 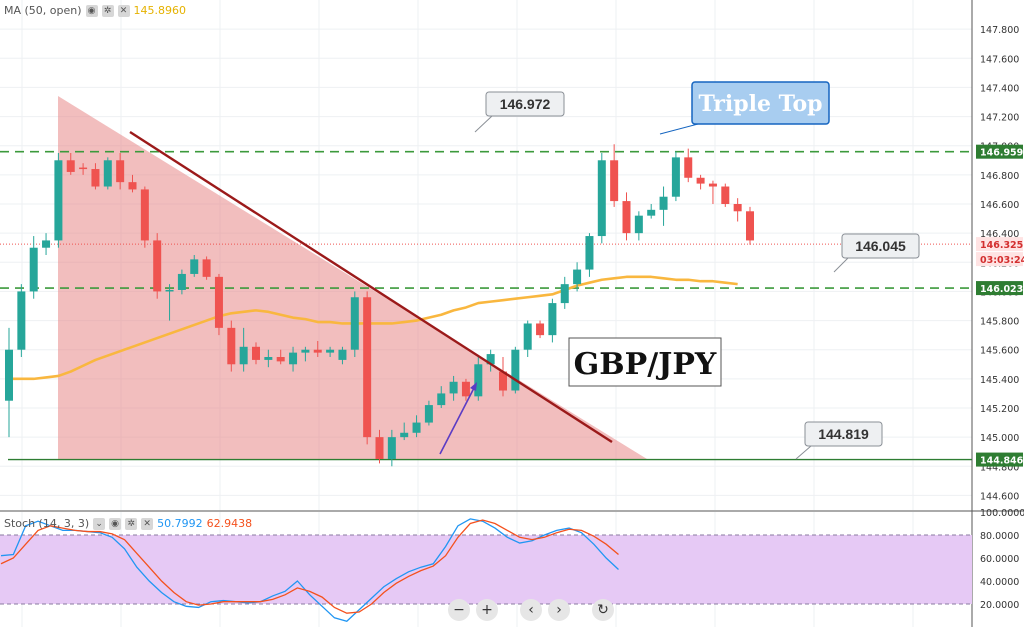 I want to click on label-triple-top: Triple Top, so click(x=744, y=108).